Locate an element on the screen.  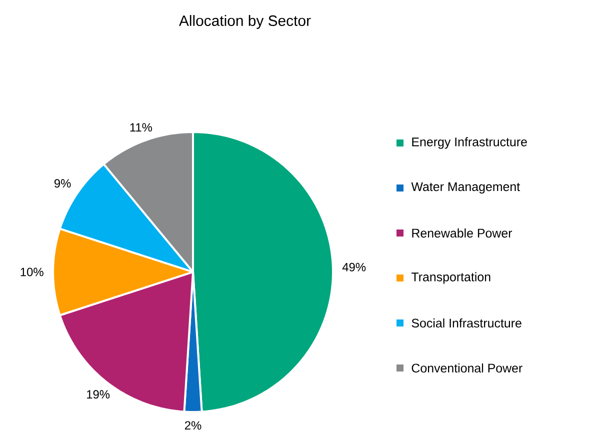
chart-title: Allocation by Sector is located at coordinates (245, 22).